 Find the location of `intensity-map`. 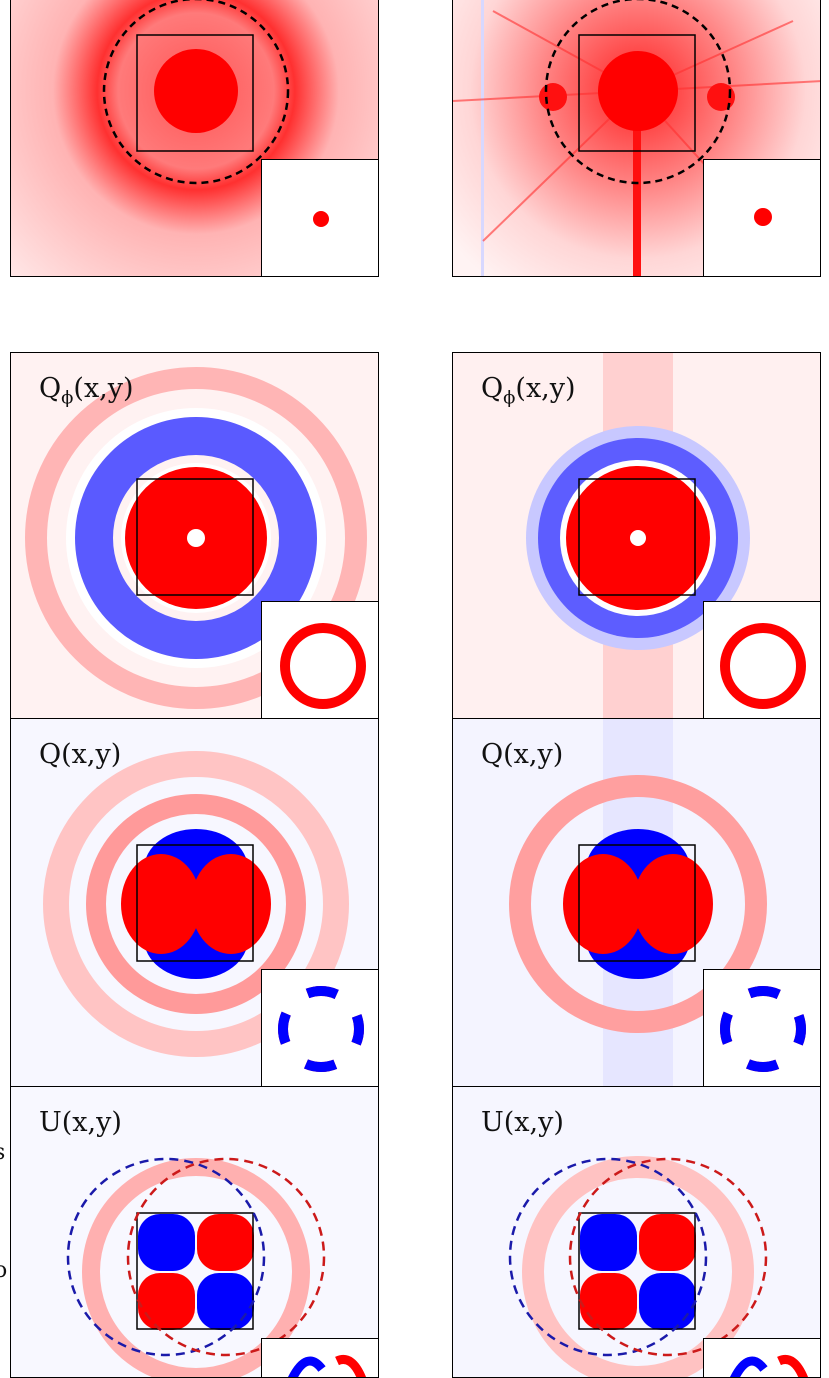

intensity-map is located at coordinates (194, 138).